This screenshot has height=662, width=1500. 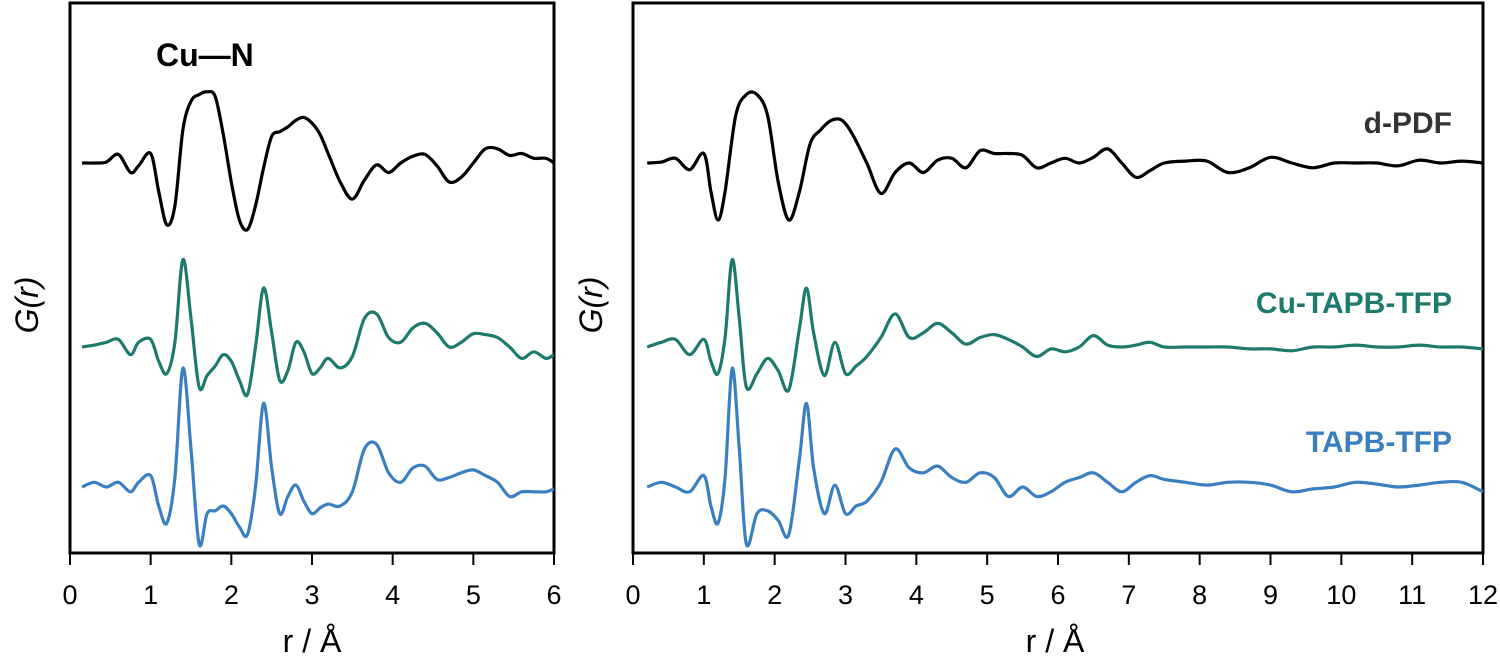 I want to click on right-x-tick-label: 9, so click(x=1270, y=595).